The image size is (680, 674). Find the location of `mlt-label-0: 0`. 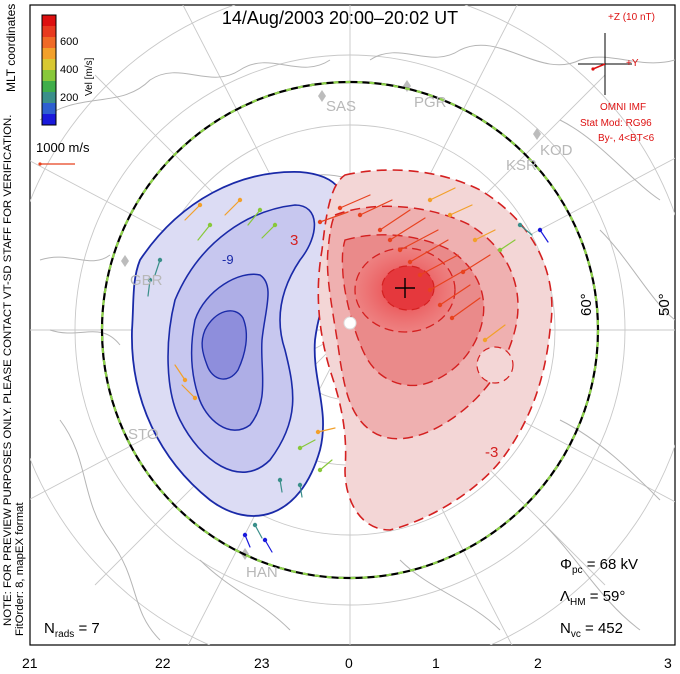

mlt-label-0: 0 is located at coordinates (349, 663).